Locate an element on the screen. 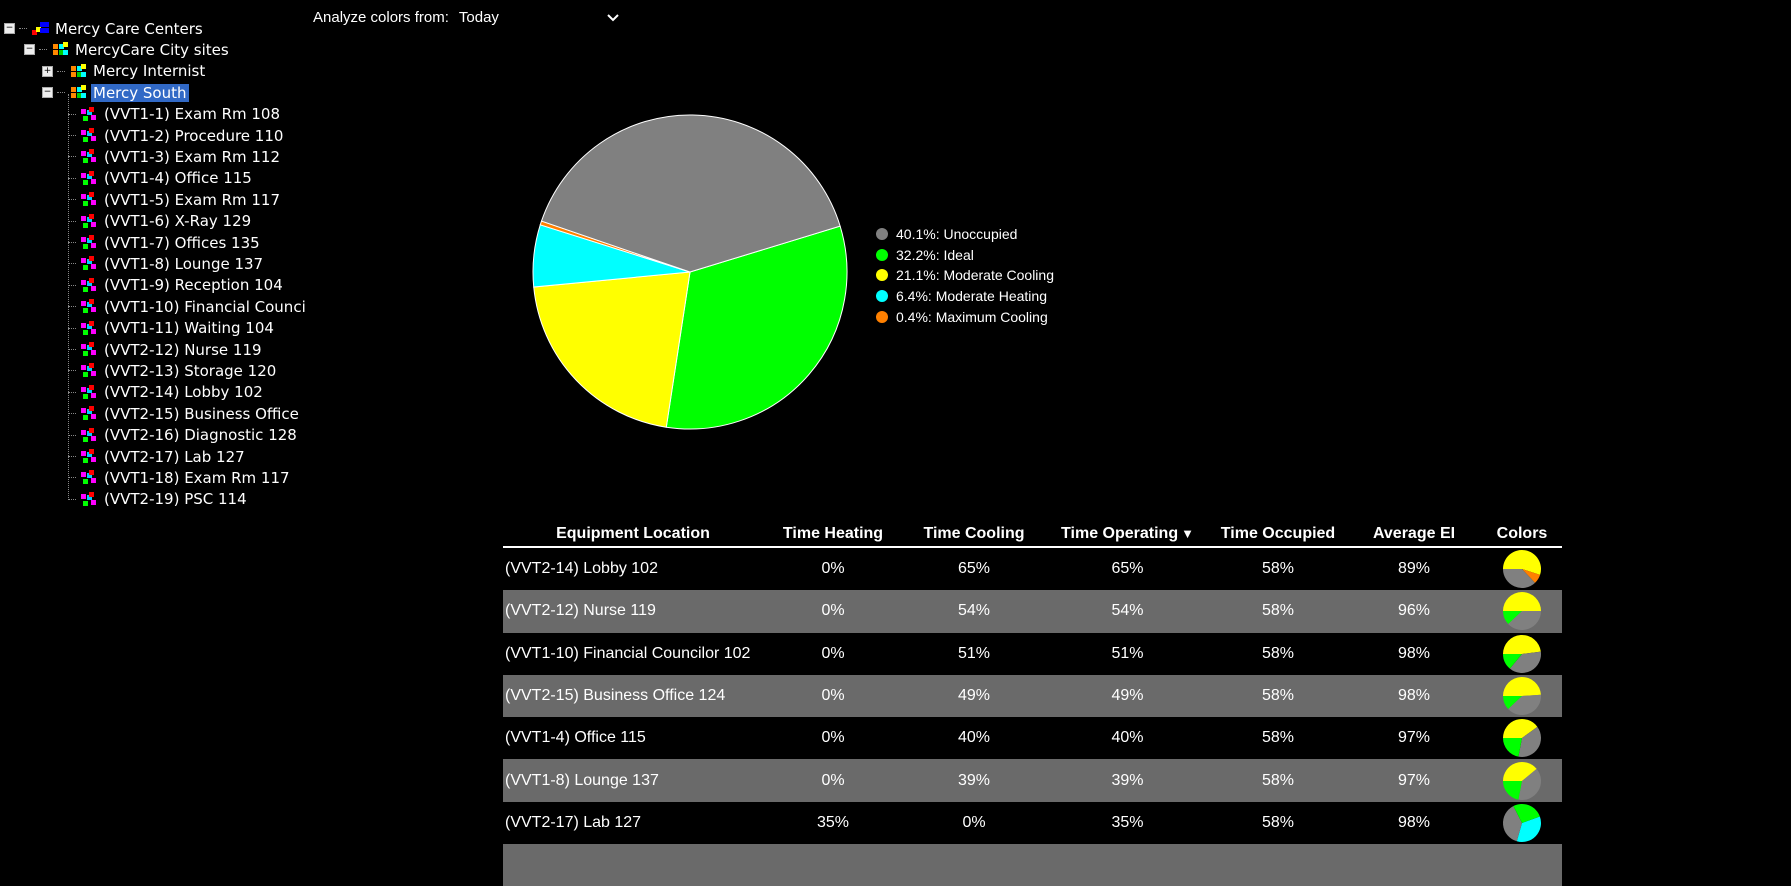  column-header-time-heating: Time Heating is located at coordinates (833, 535).